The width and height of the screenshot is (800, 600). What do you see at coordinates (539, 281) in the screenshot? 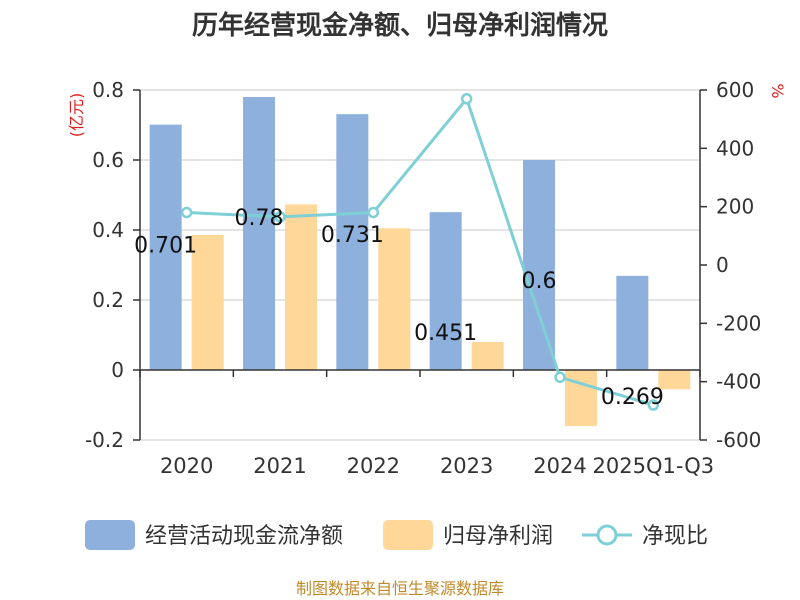
I see `bar-data-label: 0.6` at bounding box center [539, 281].